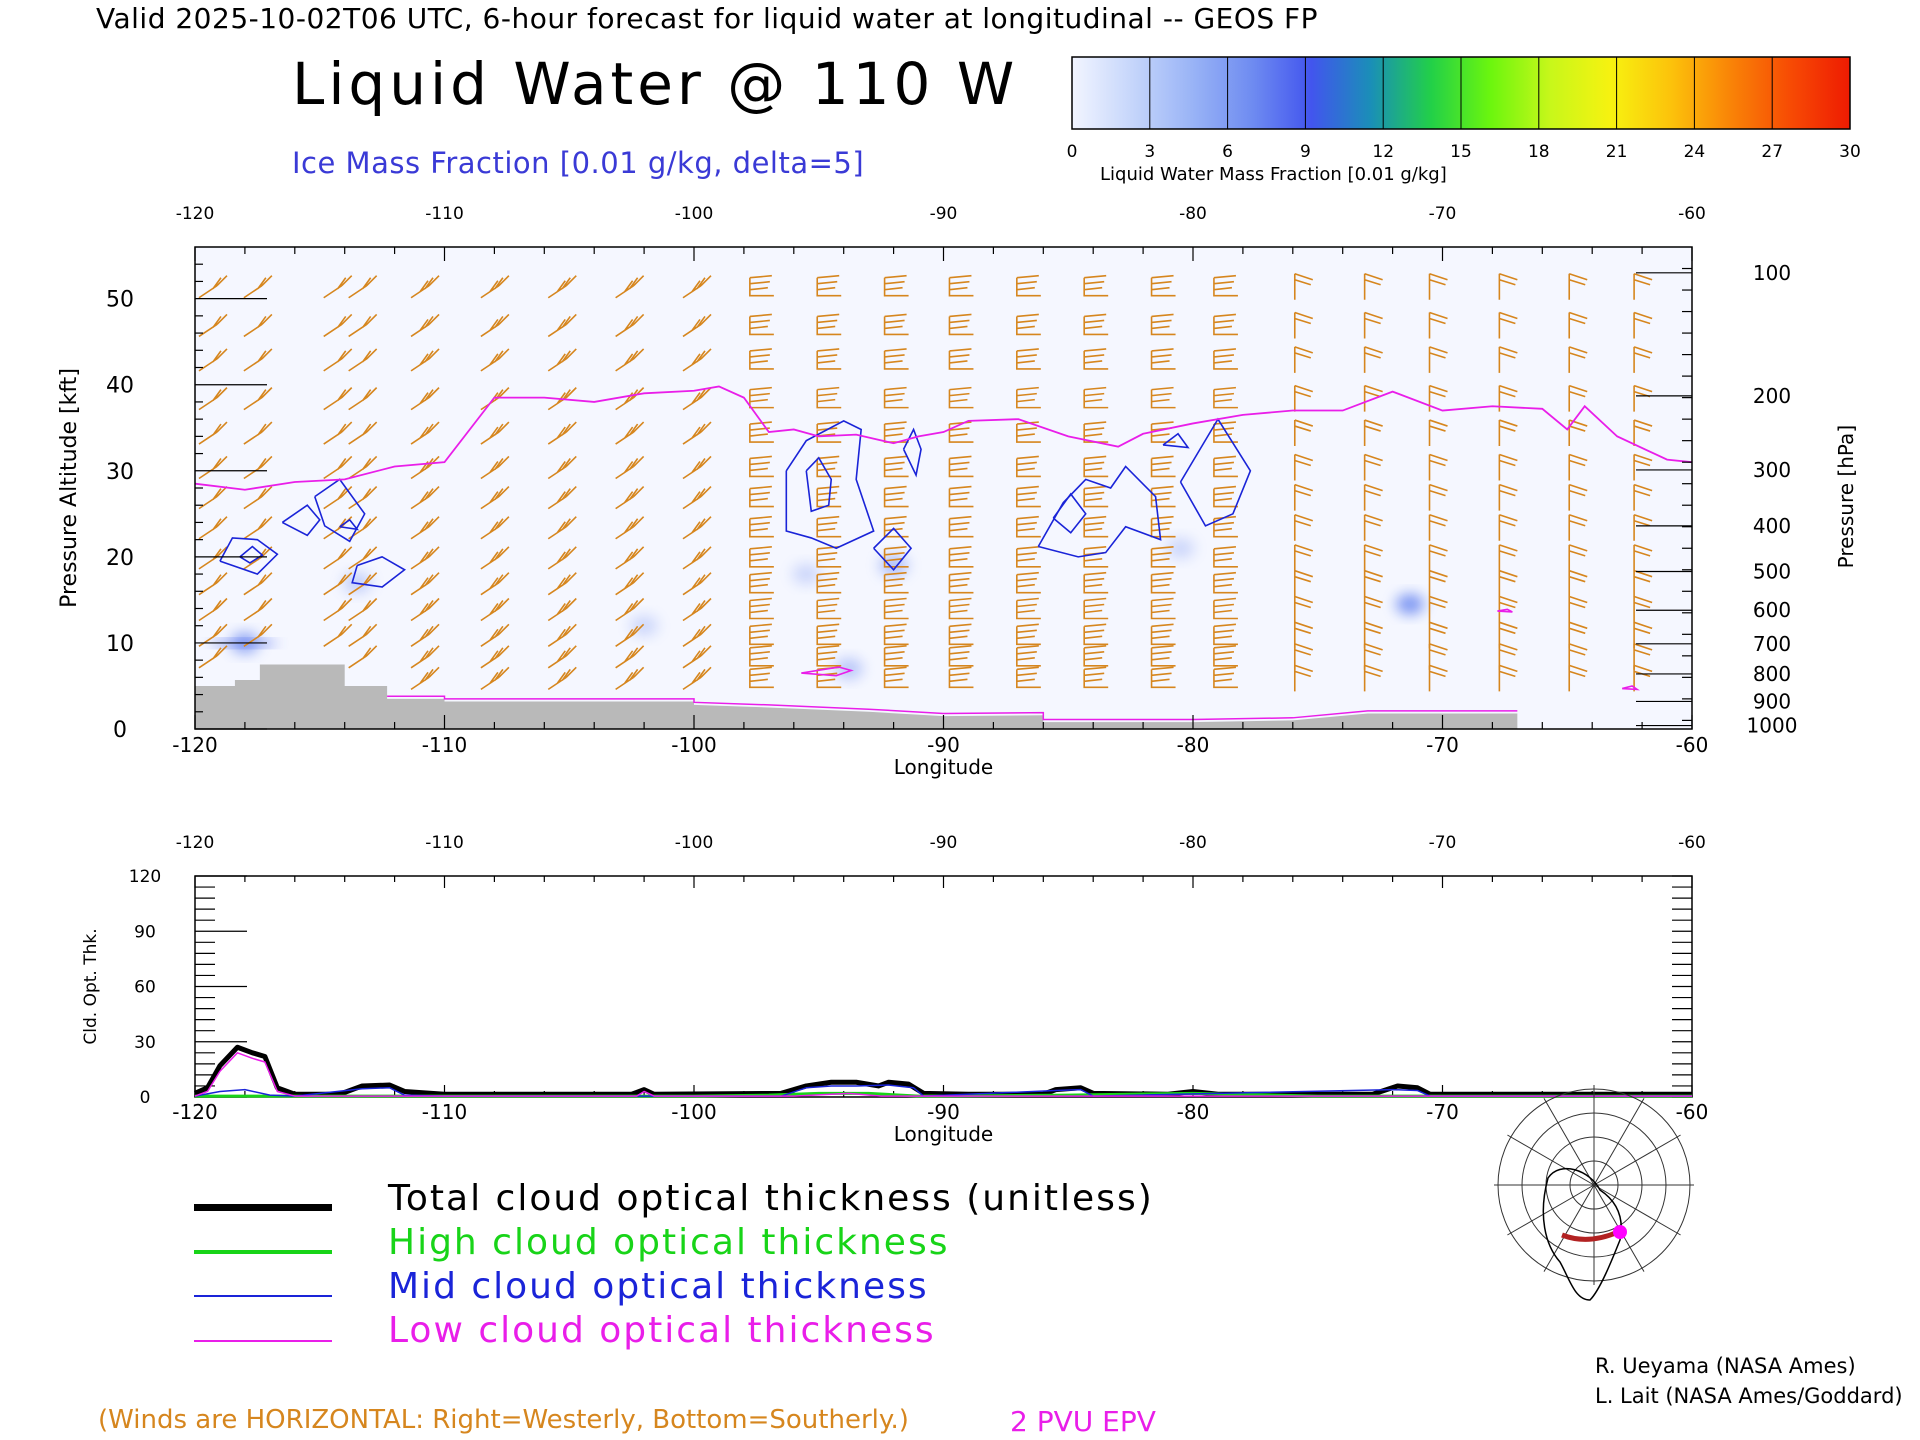 The image size is (1920, 1440). What do you see at coordinates (1772, 610) in the screenshot?
I see `pressure-tick-label: 600` at bounding box center [1772, 610].